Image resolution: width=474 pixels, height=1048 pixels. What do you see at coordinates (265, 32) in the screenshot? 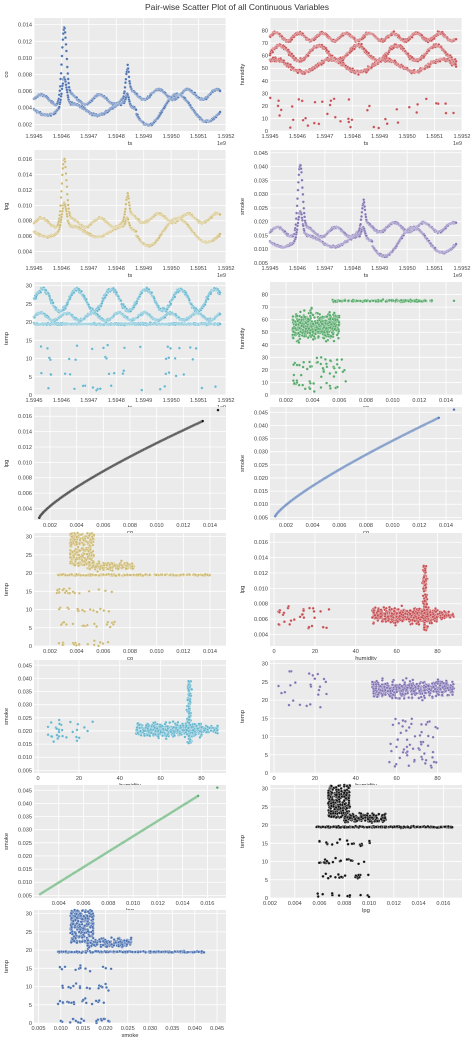
I see `y-tick-label: 80` at bounding box center [265, 32].